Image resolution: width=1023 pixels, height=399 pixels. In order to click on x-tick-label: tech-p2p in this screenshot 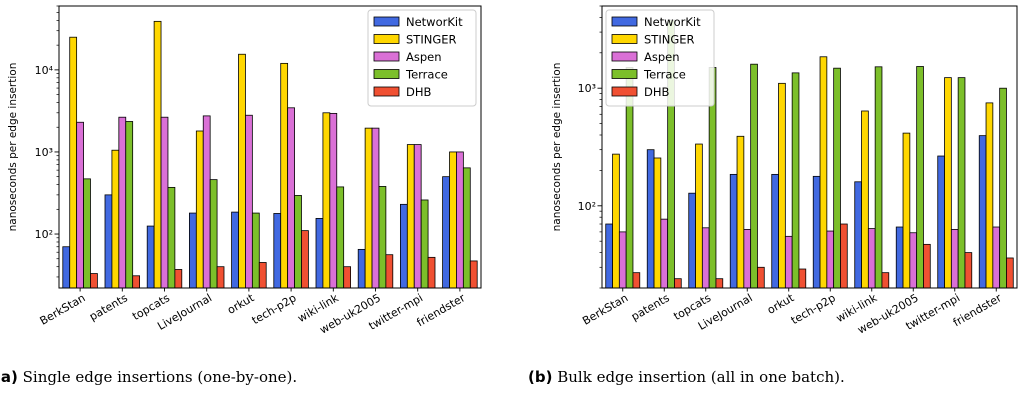, I will do `click(813, 309)`.